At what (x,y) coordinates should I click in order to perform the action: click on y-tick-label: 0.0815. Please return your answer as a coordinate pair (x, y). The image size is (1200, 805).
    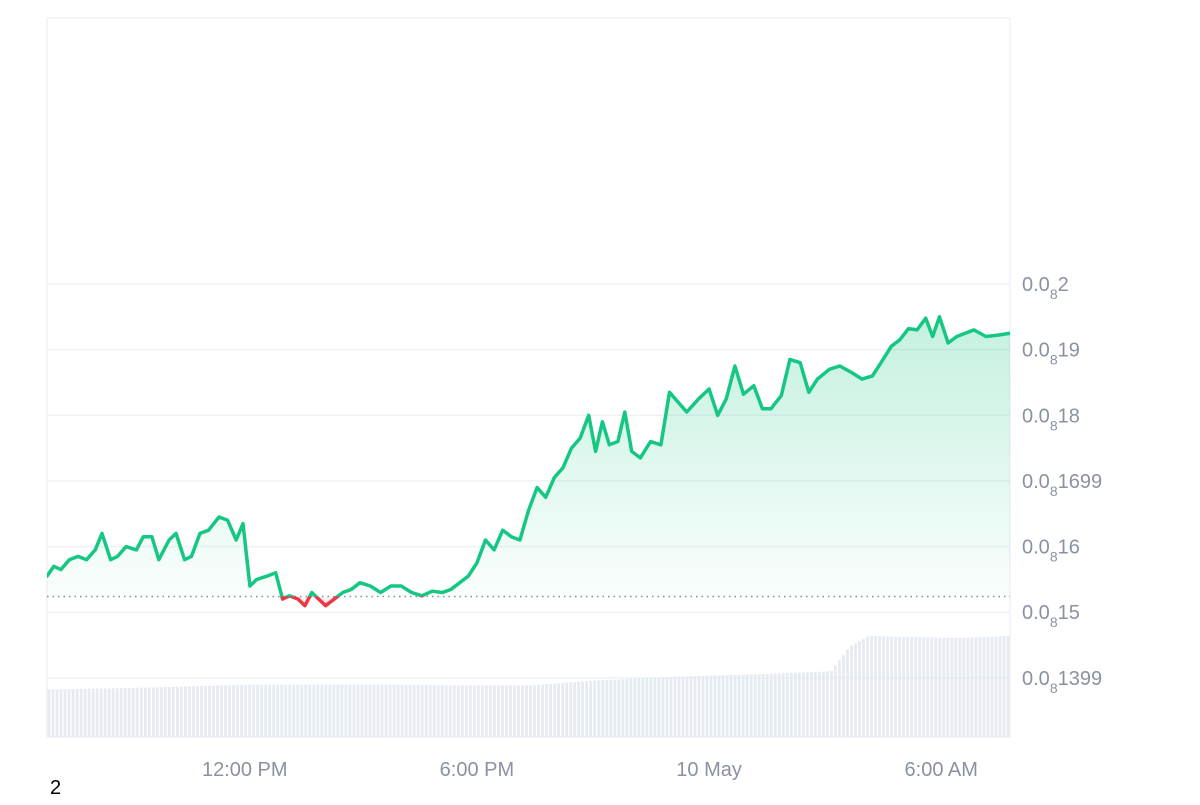
    Looking at the image, I should click on (1051, 616).